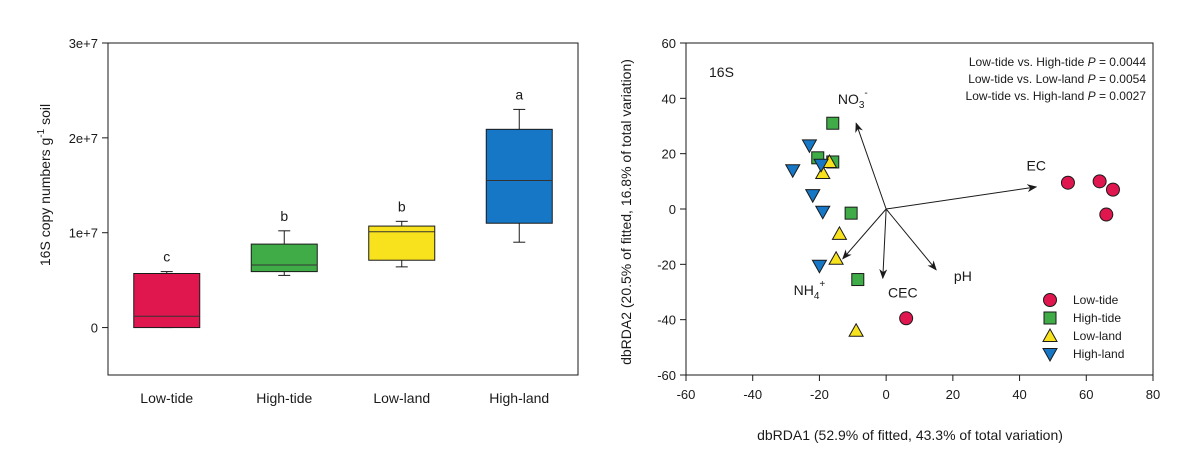 This screenshot has width=1200, height=466. What do you see at coordinates (911, 239) in the screenshot?
I see `vector-arrow-ph` at bounding box center [911, 239].